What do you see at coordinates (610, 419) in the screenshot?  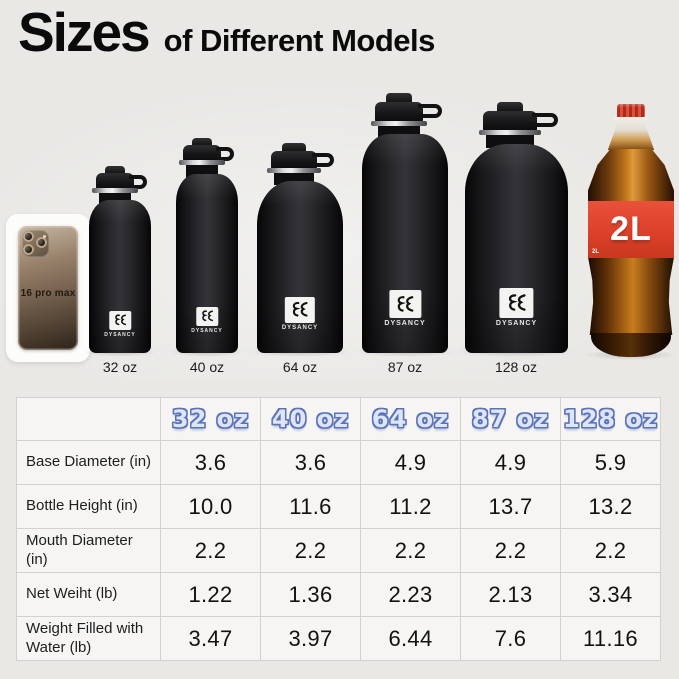 I see `column-header-128oz: 128 oz` at bounding box center [610, 419].